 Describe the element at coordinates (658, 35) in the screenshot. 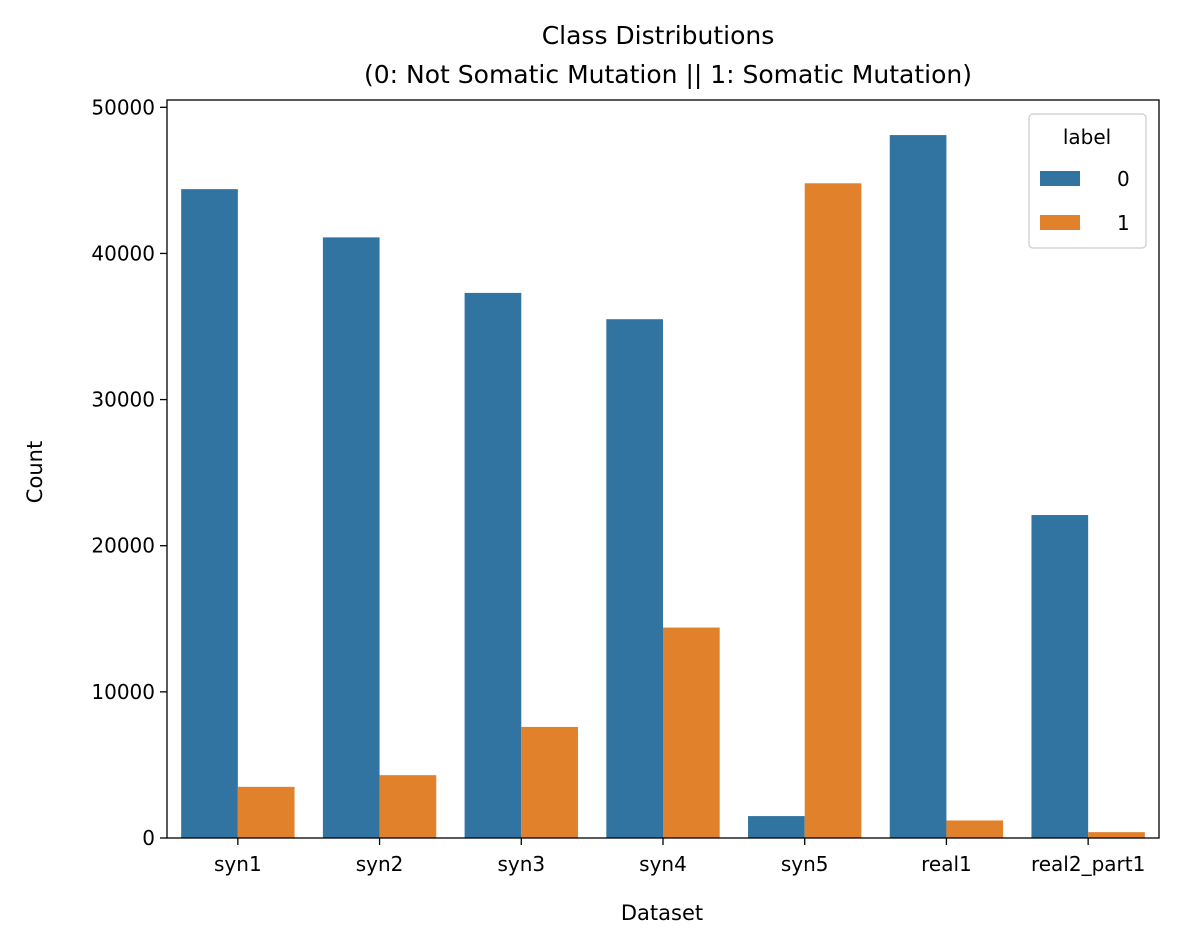

I see `chart-title: Class Distributions` at that location.